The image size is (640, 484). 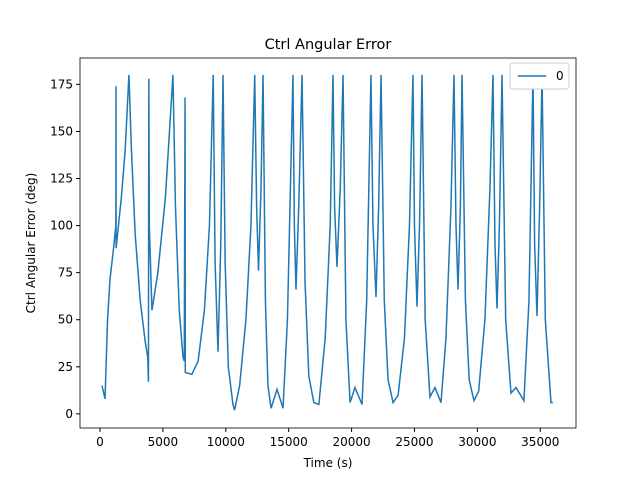 I want to click on y-tick-label: 150, so click(x=61, y=131).